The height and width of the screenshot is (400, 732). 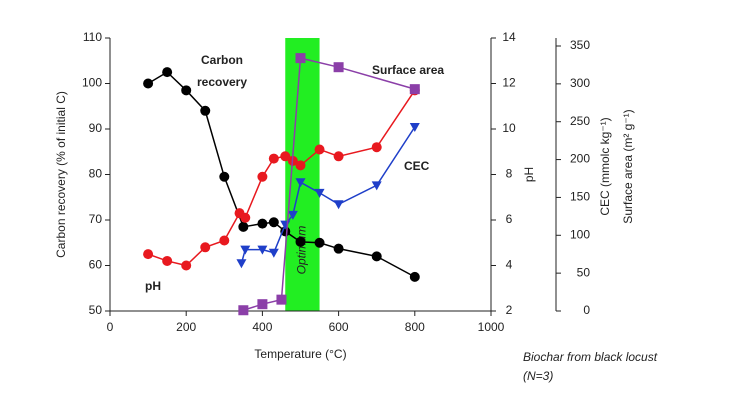 I want to click on series-label: Carbon, so click(x=222, y=60).